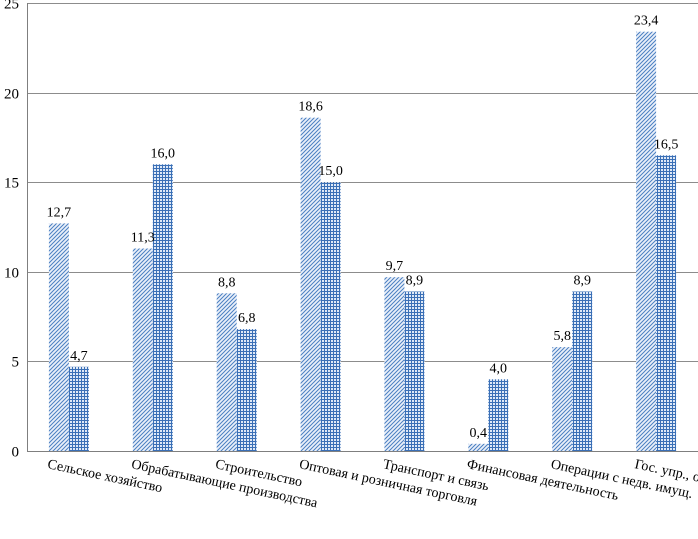  I want to click on data-label: 0,4, so click(479, 433).